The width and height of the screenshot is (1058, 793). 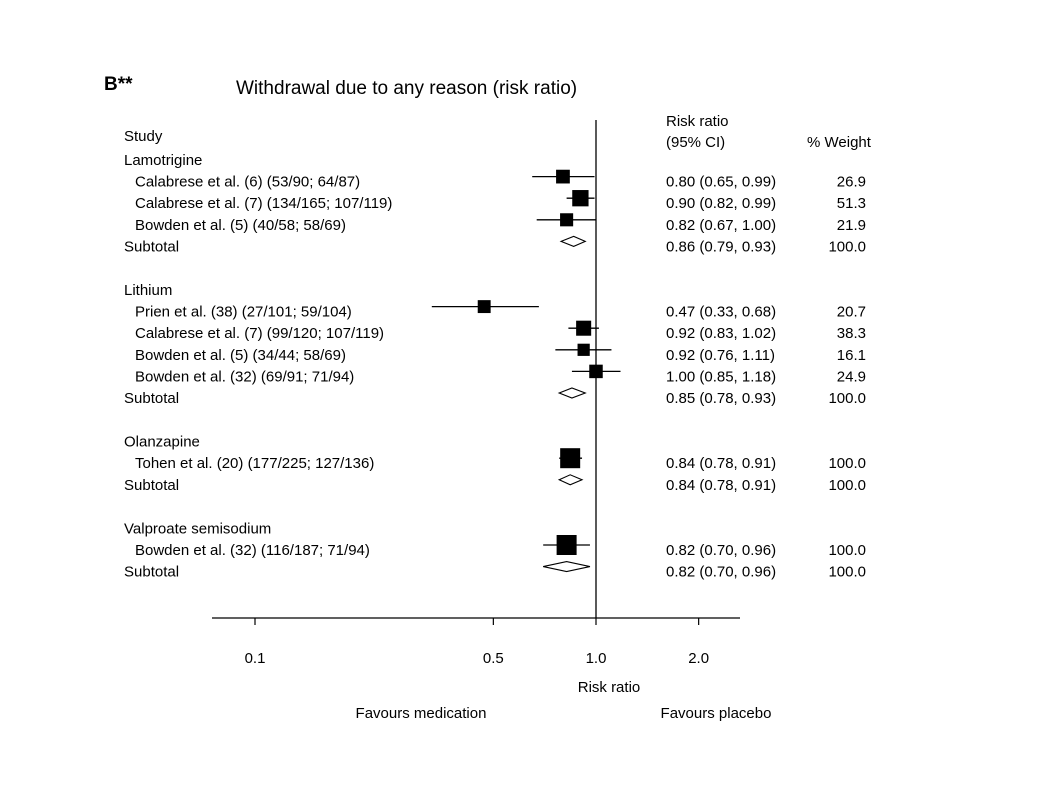 What do you see at coordinates (721, 312) in the screenshot?
I see `ci-value: 0.47 (0.33, 0.68)` at bounding box center [721, 312].